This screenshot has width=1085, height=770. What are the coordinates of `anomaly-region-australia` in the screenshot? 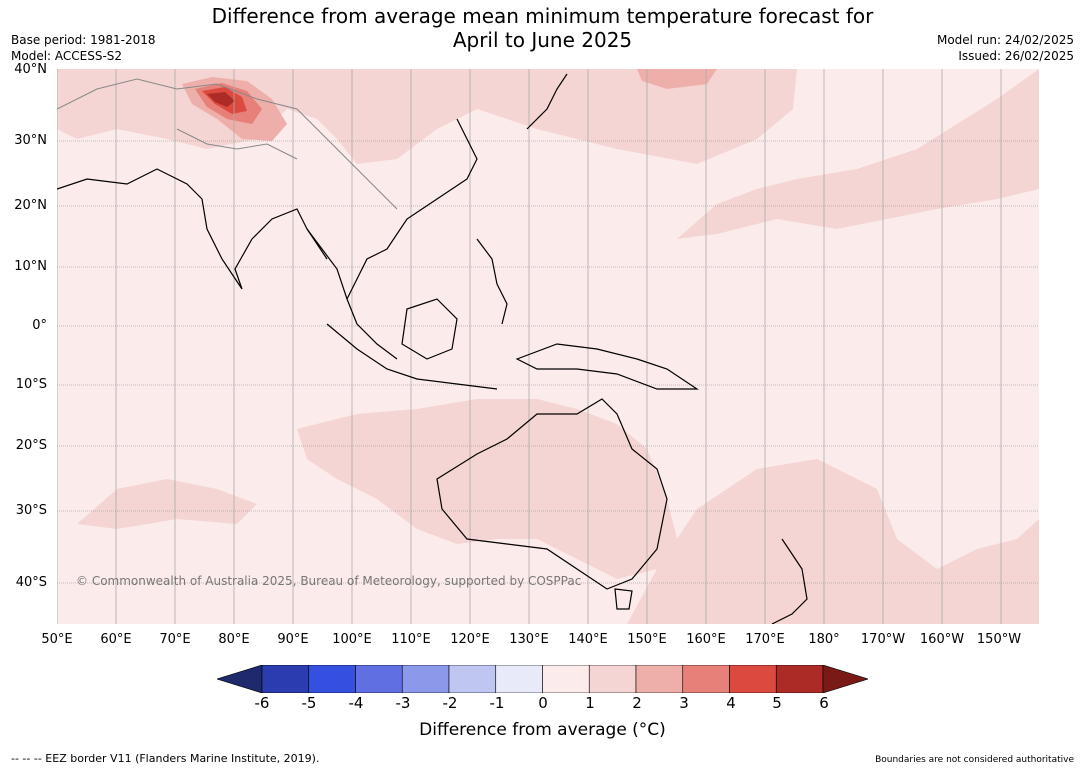 It's located at (487, 489).